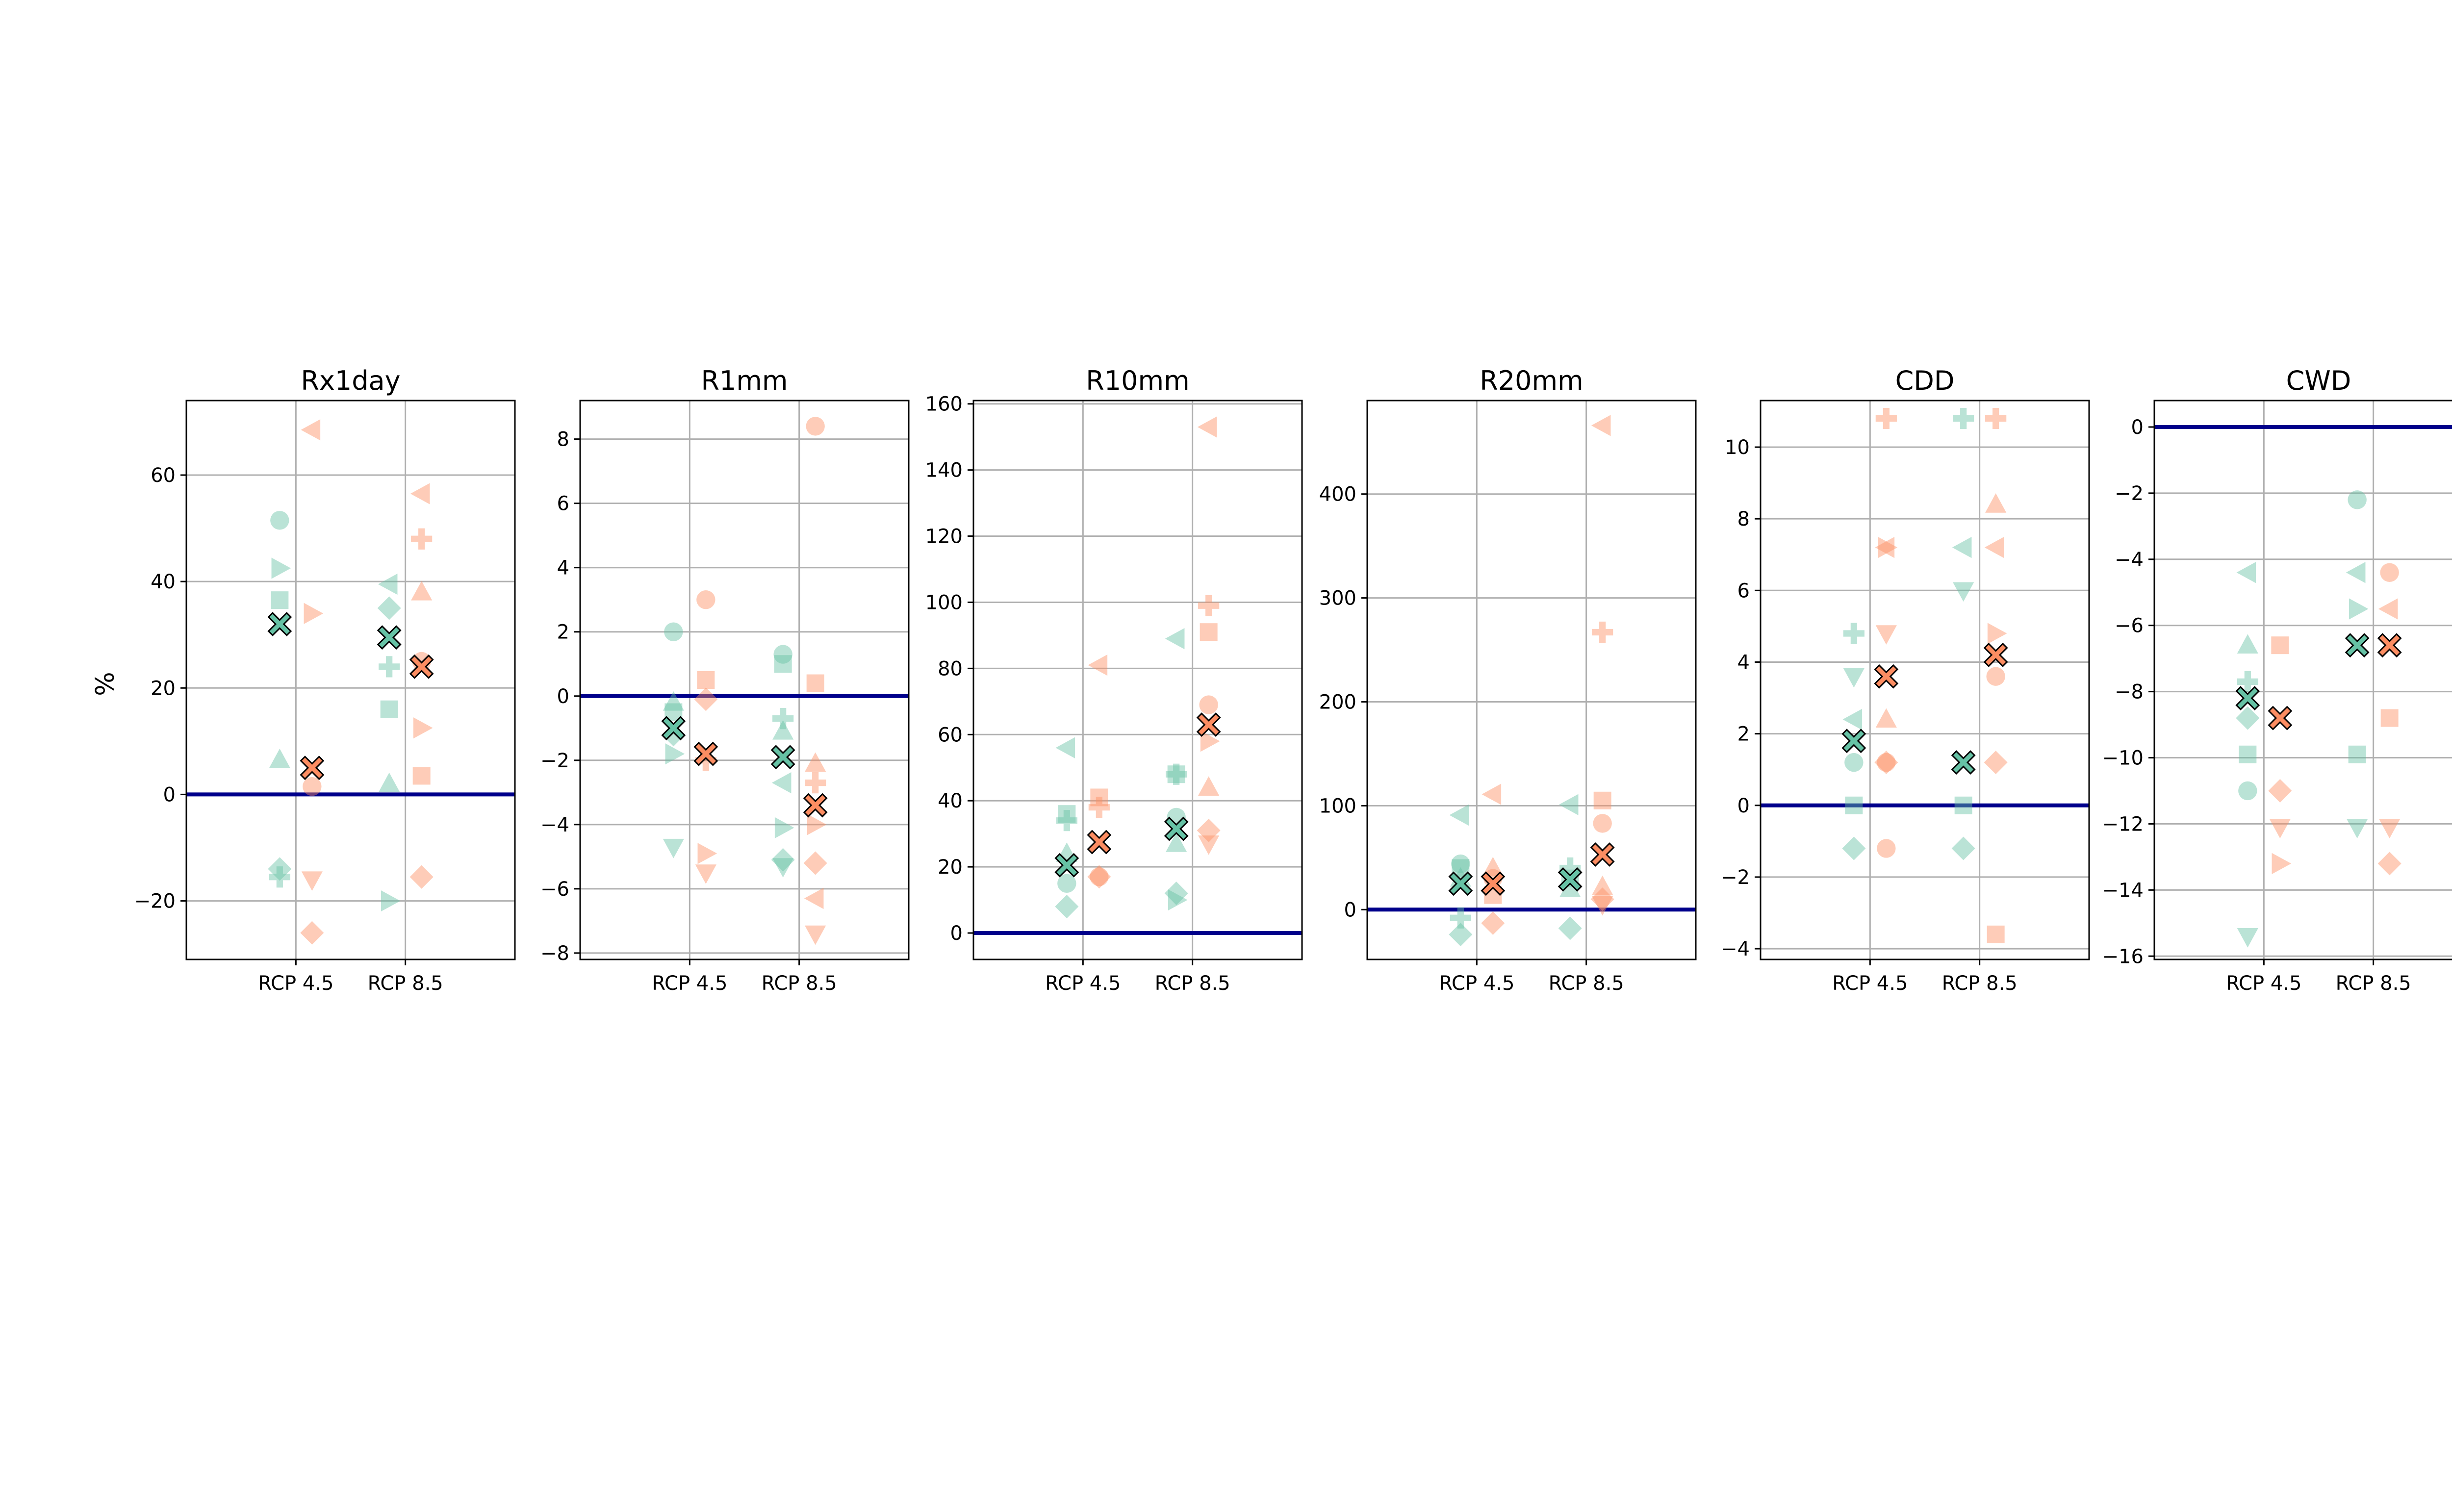 Image resolution: width=2452 pixels, height=1512 pixels. Describe the element at coordinates (944, 470) in the screenshot. I see `y-tick-label: 140` at that location.